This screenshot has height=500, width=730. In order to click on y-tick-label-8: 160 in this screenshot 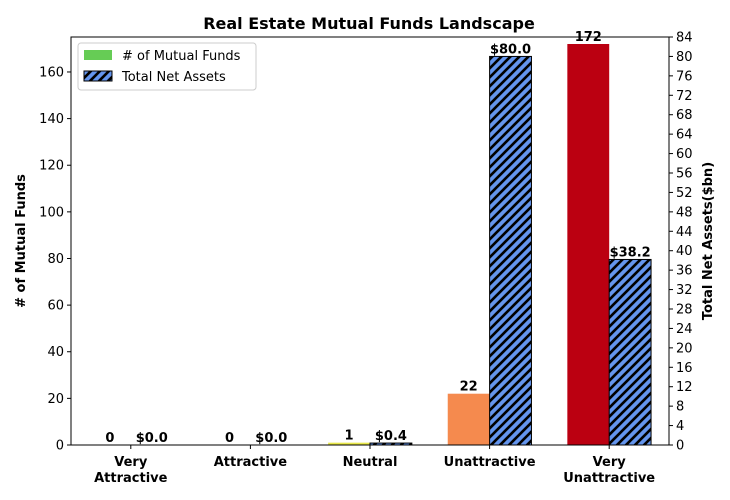, I will do `click(51, 72)`.